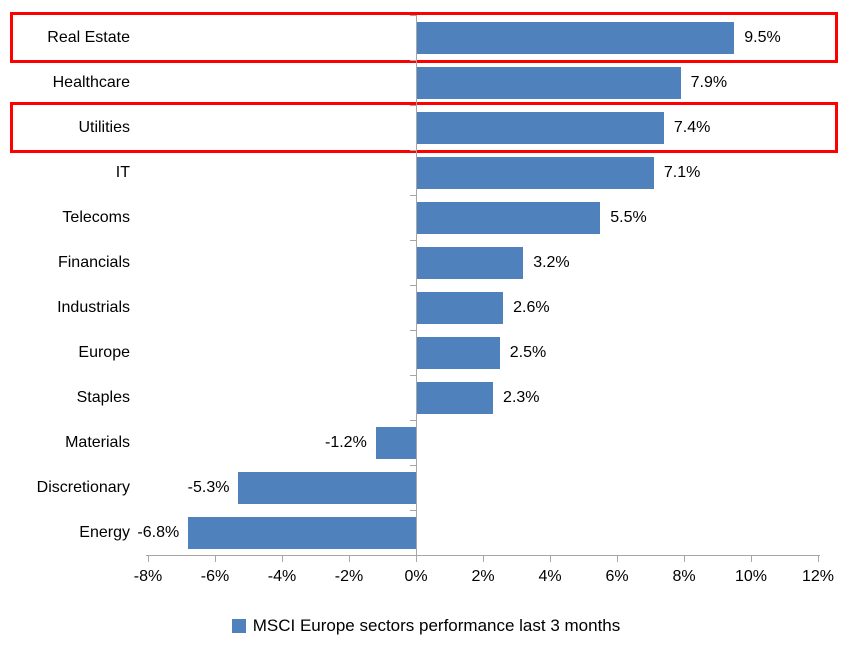 The image size is (852, 651). I want to click on category-label: Discretionary, so click(83, 487).